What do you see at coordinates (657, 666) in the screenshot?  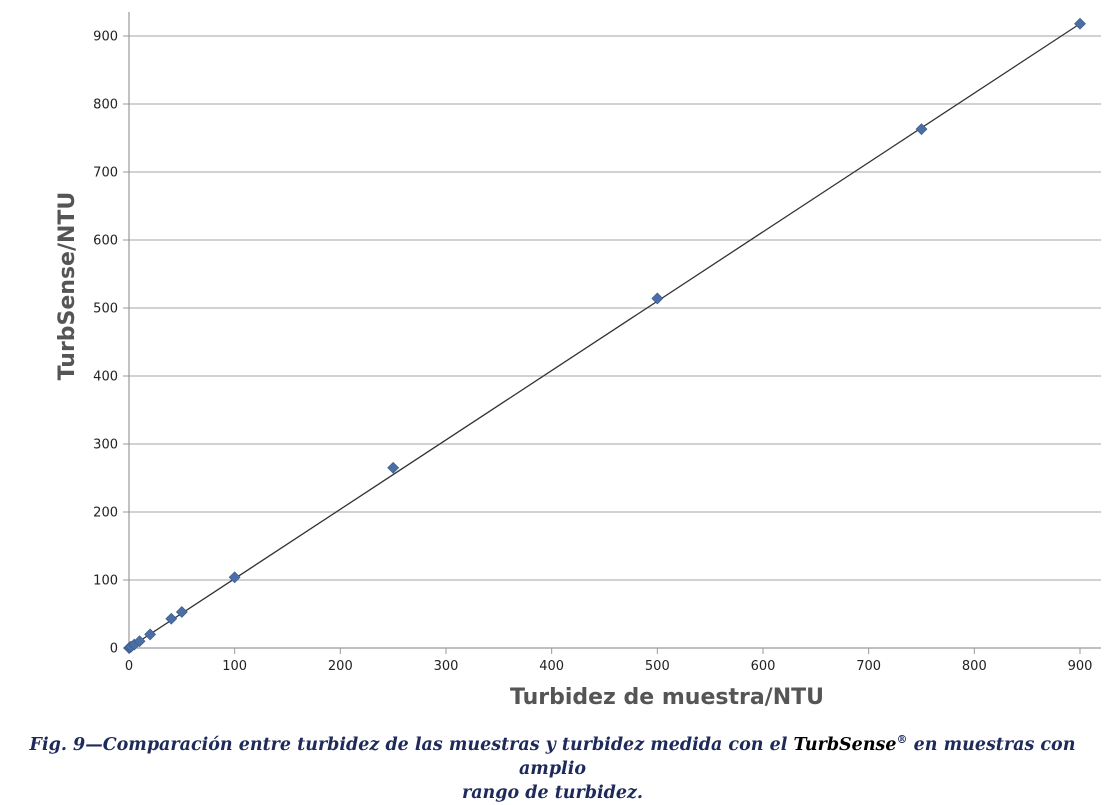 I see `x-tick-label-500: 500` at bounding box center [657, 666].